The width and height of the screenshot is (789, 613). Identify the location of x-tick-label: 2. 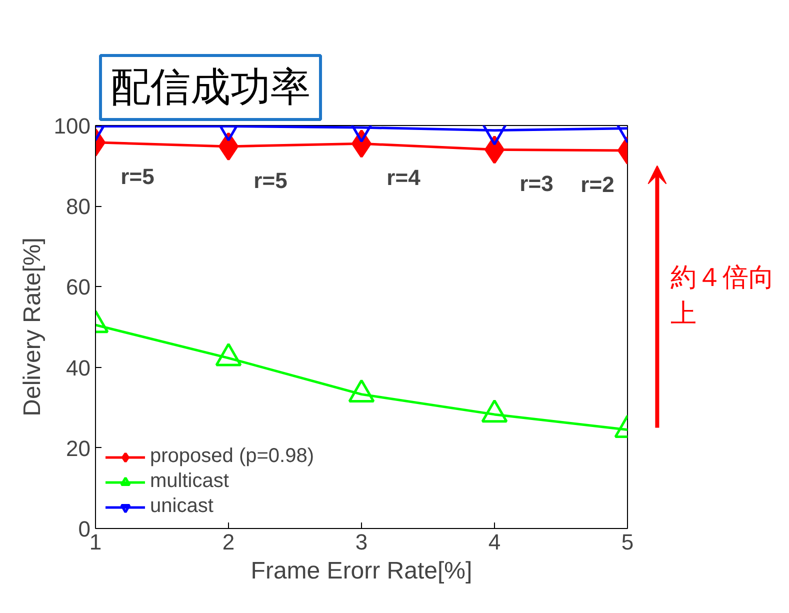
(228, 542).